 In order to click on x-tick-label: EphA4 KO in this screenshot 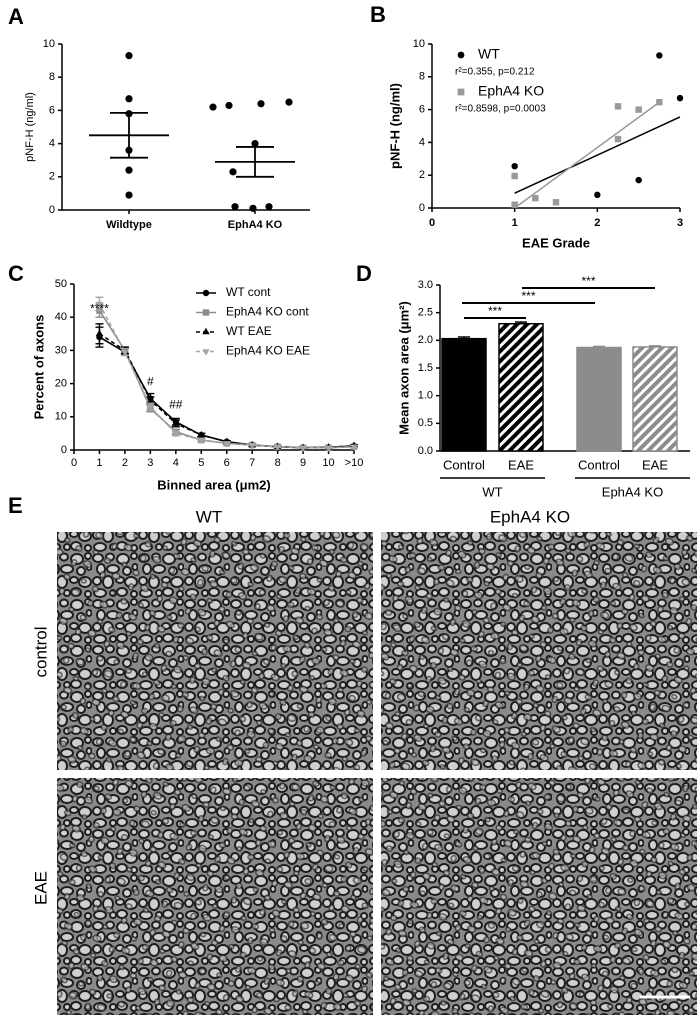, I will do `click(255, 225)`.